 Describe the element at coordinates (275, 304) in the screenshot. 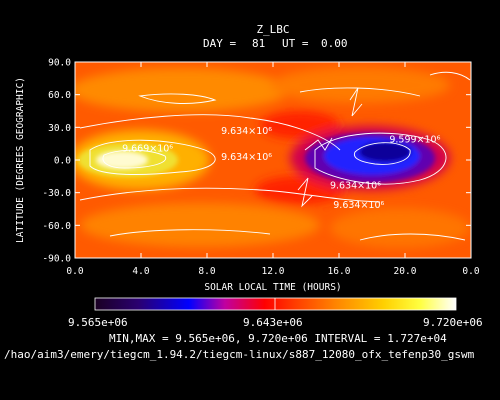

I see `colorbar` at that location.